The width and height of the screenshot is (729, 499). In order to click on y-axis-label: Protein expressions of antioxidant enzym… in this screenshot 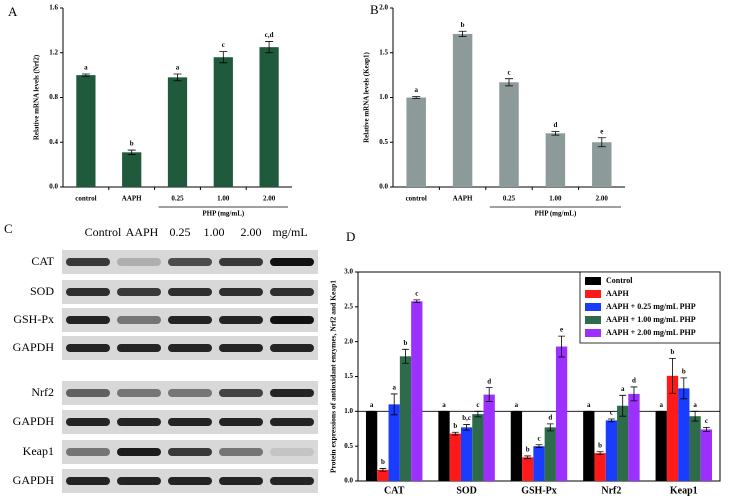, I will do `click(333, 376)`.